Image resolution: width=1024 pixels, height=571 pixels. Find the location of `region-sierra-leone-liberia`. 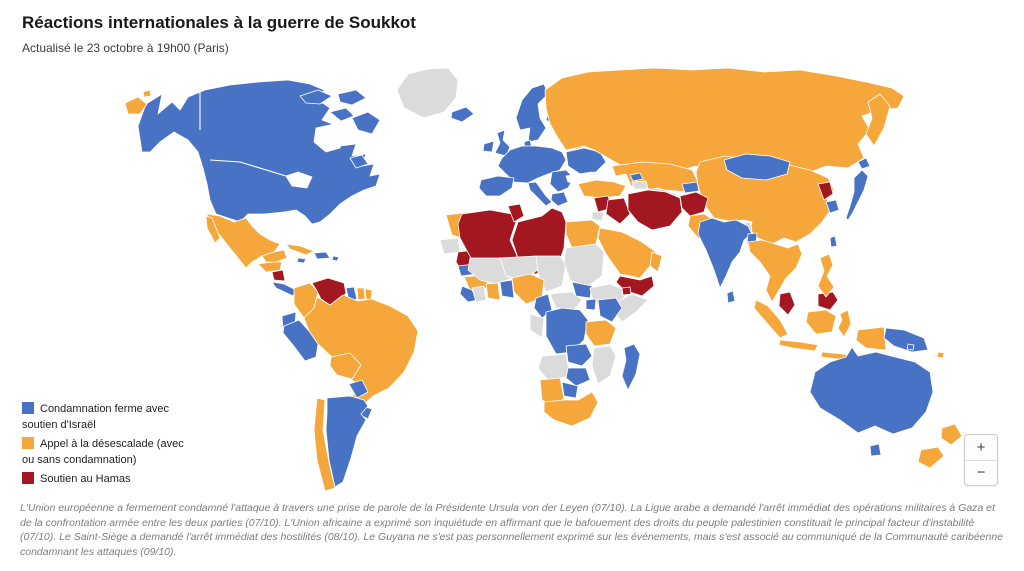

region-sierra-leone-liberia is located at coordinates (469, 294).